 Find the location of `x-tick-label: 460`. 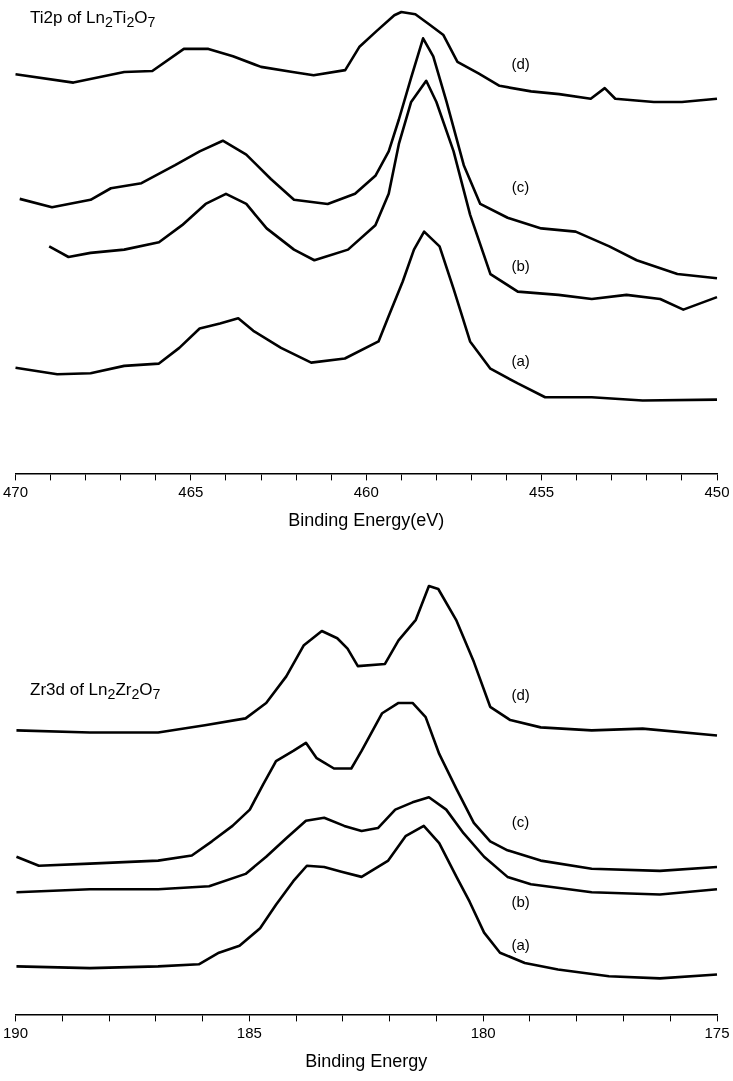

x-tick-label: 460 is located at coordinates (366, 491).